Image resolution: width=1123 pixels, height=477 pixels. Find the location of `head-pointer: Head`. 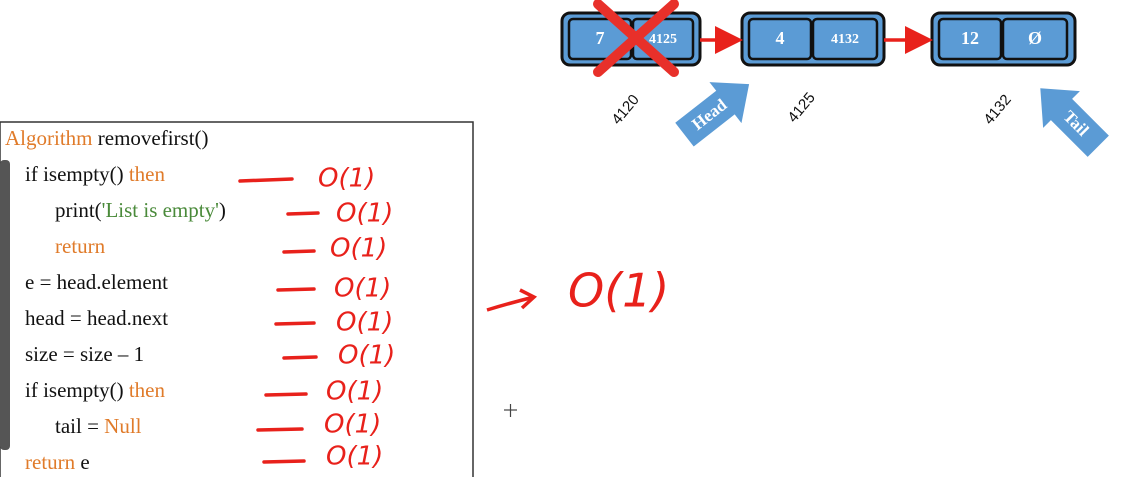

head-pointer: Head is located at coordinates (712, 114).